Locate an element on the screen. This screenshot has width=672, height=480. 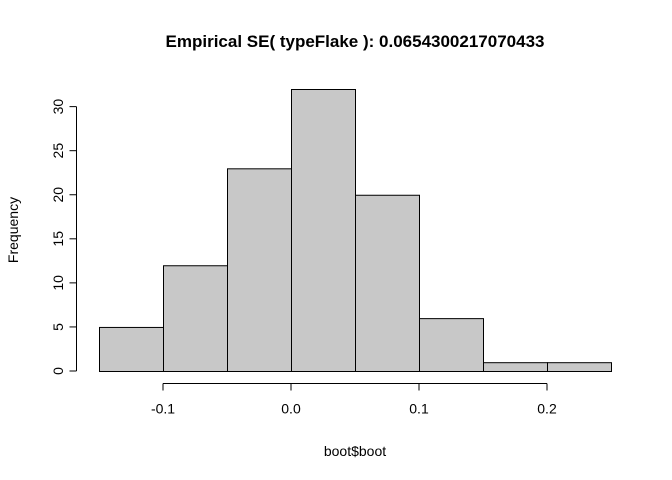
x-tick-label: -0.1 is located at coordinates (163, 409).